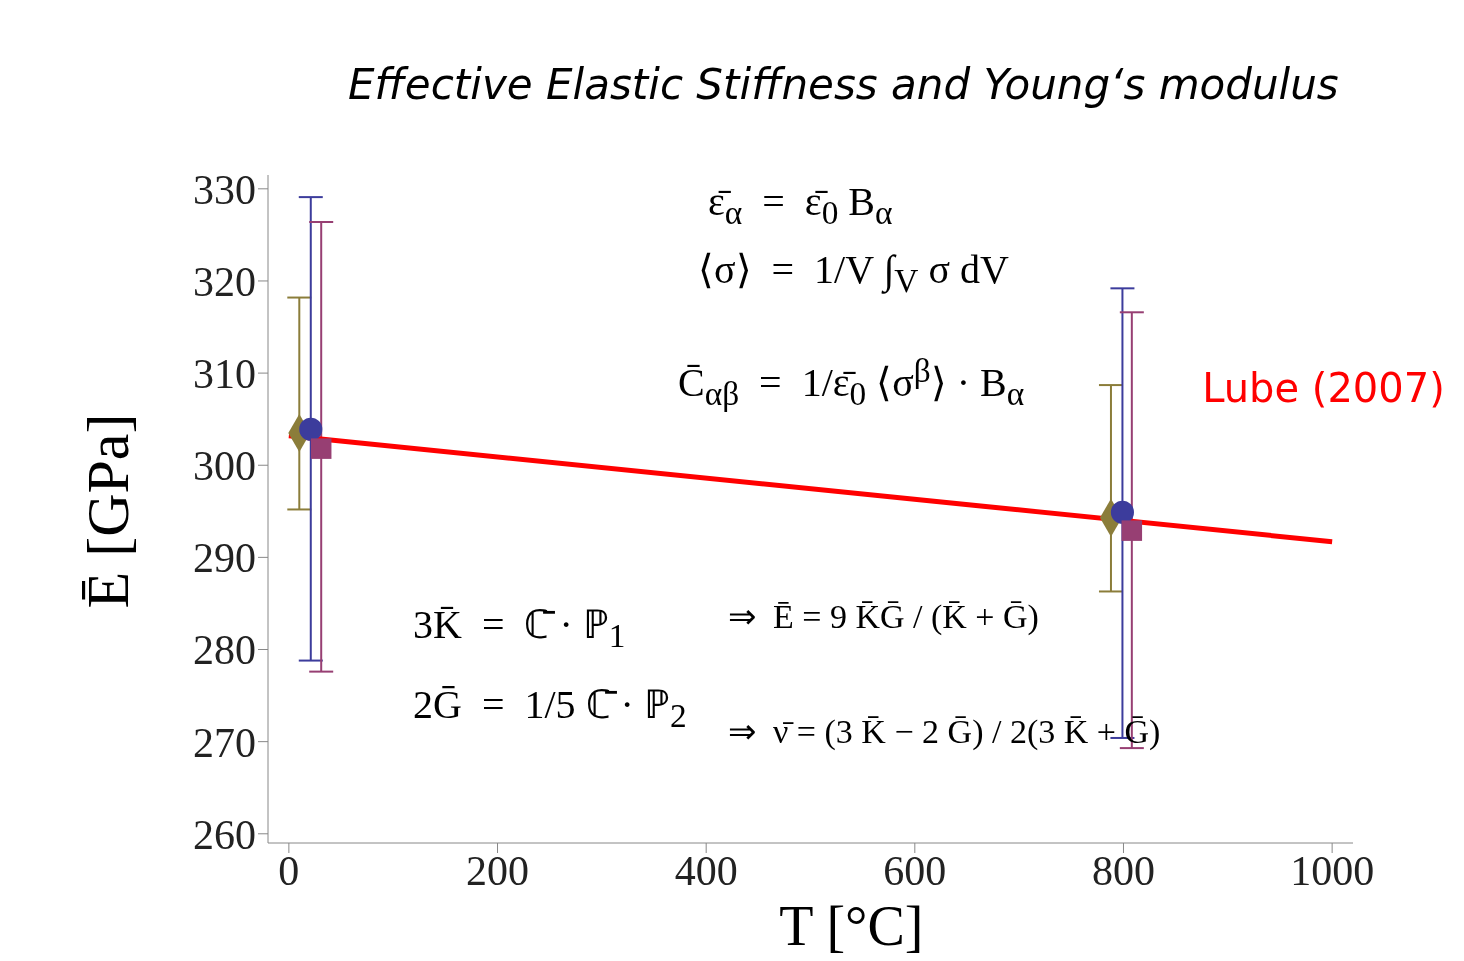  What do you see at coordinates (851, 382) in the screenshot?
I see `annotation: C̄$_{αβ}$ = 1/ε̄$_{0}$ ⟨σ$^{β}$⟩ · B$_{α}$` at bounding box center [851, 382].